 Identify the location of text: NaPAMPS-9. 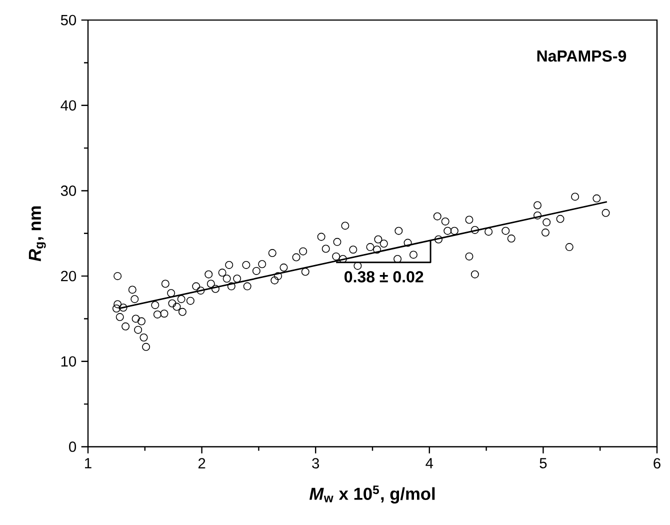
(581, 56).